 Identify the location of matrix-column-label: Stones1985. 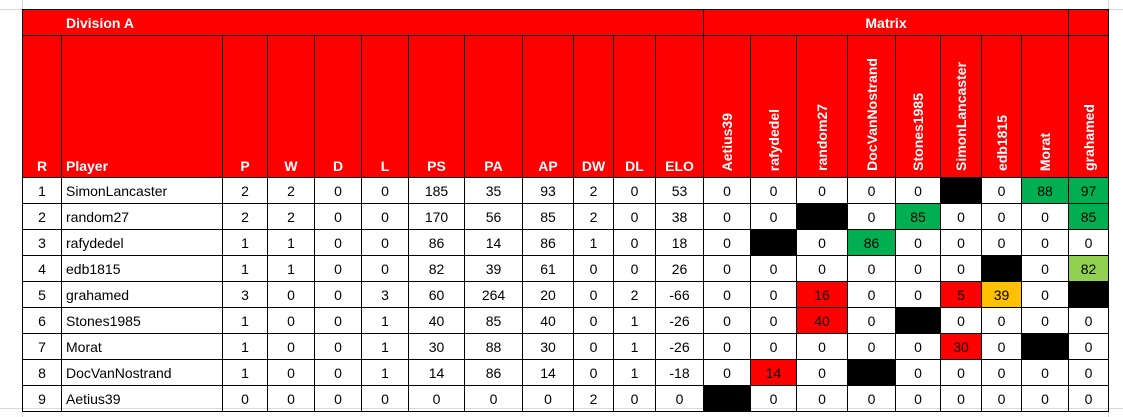
(918, 132).